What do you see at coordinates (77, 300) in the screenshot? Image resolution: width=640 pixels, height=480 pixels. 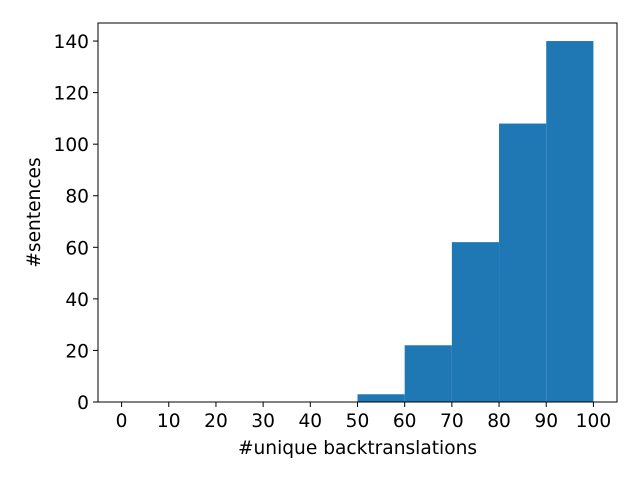 I see `y-tick-label: 40` at bounding box center [77, 300].